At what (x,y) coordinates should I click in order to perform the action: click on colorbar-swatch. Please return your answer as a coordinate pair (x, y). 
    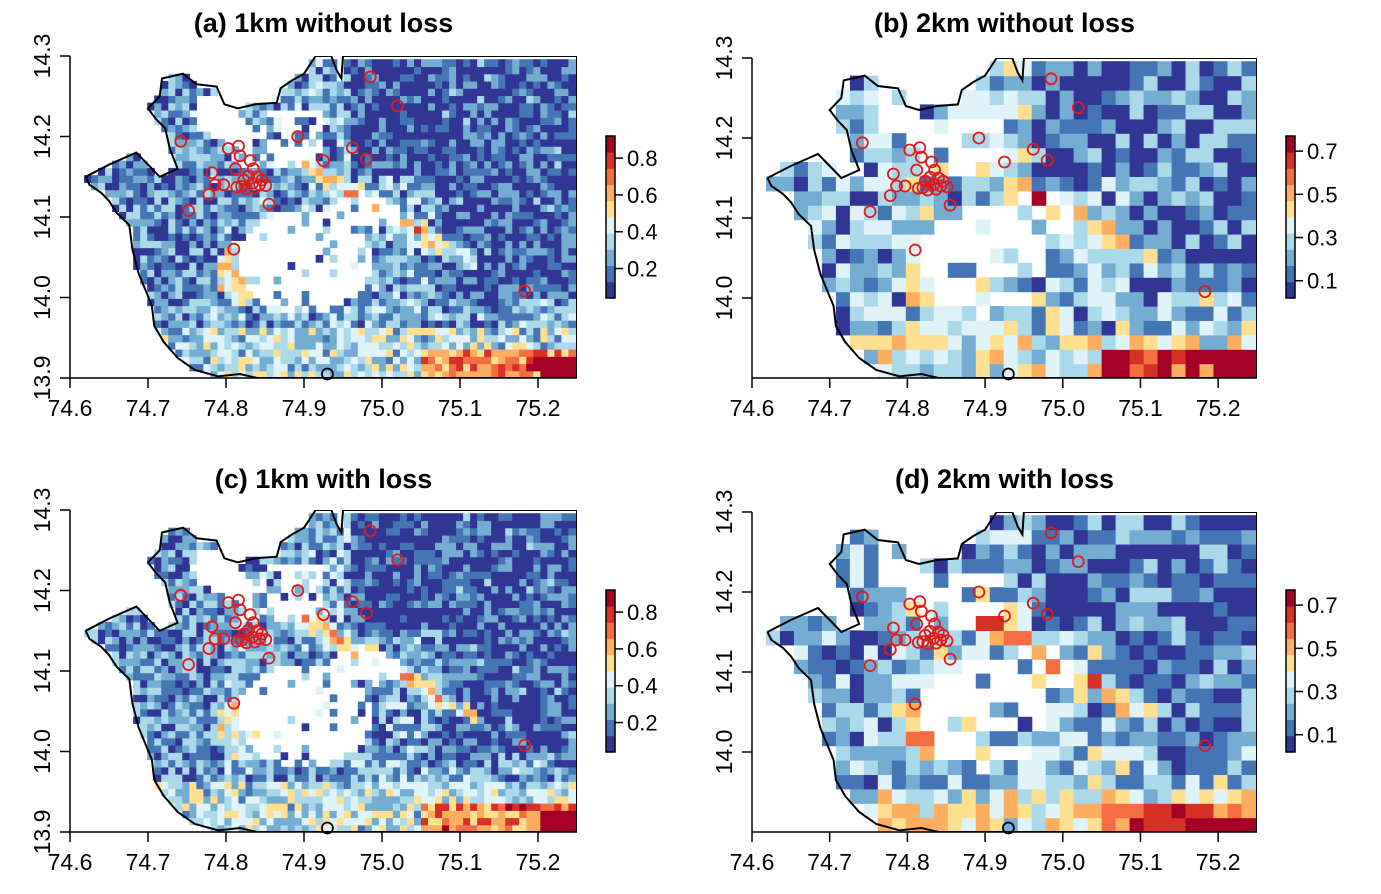
    Looking at the image, I should click on (1290, 274).